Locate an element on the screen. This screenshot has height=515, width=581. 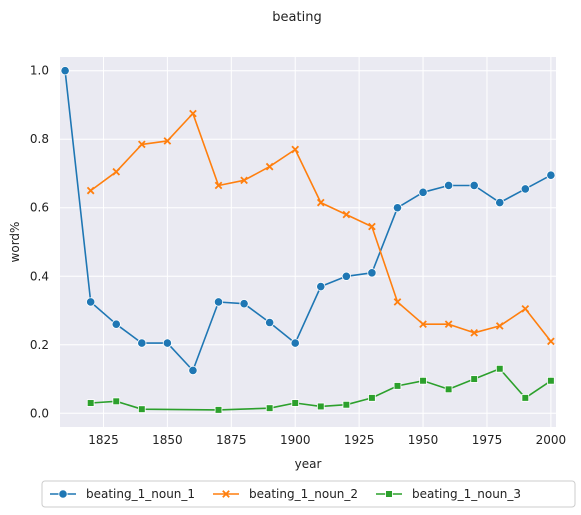
y-tick-label: 0.0 is located at coordinates (39, 413).